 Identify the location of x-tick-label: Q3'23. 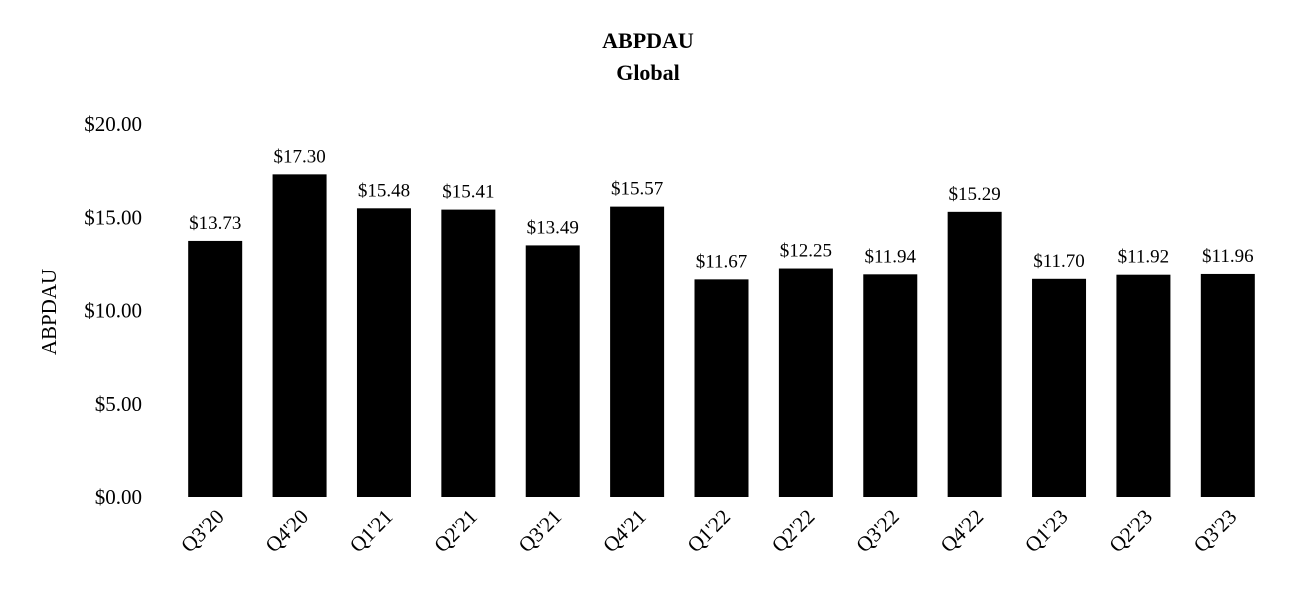
(1215, 531).